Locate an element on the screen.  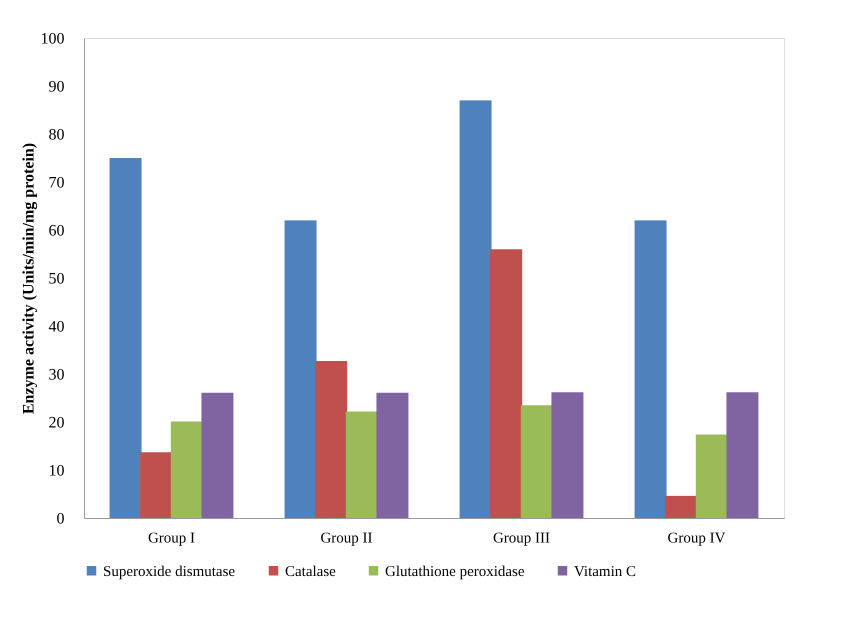
legend-label: Superoxide dismutase is located at coordinates (169, 572).